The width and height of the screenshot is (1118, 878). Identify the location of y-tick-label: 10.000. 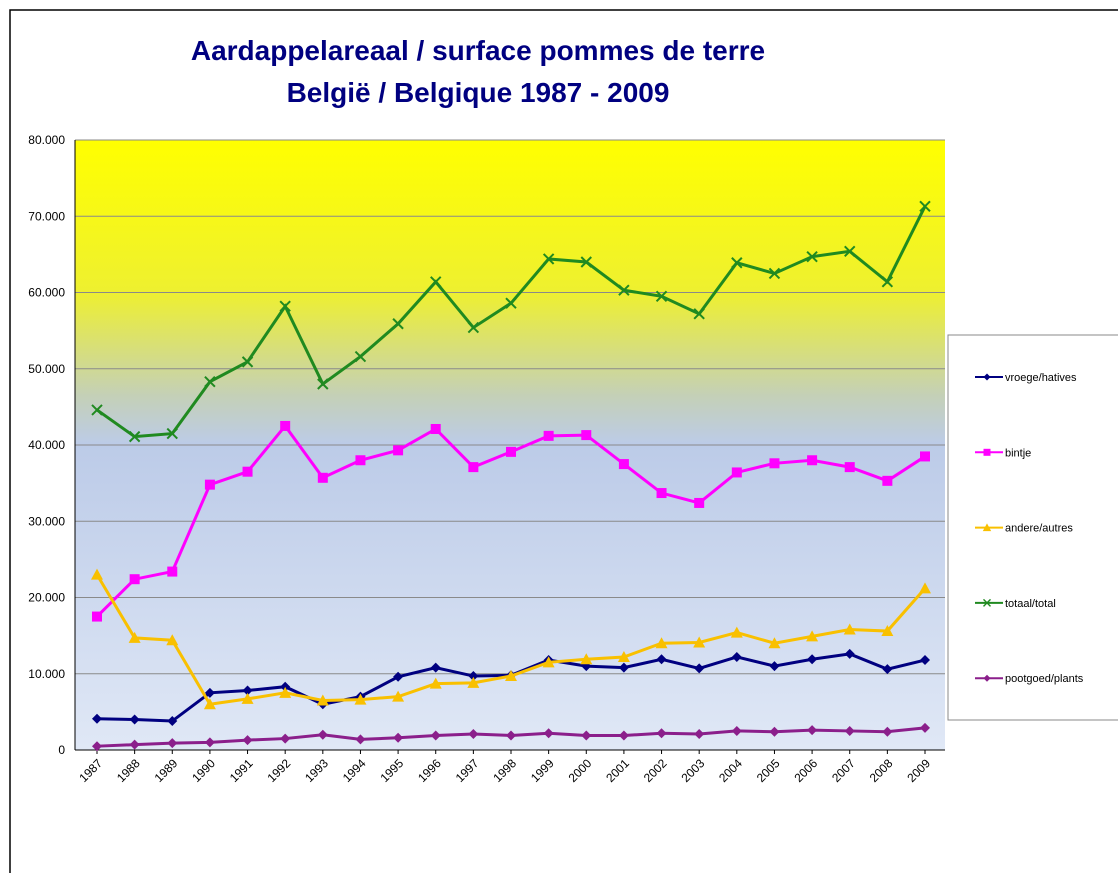
(46, 674).